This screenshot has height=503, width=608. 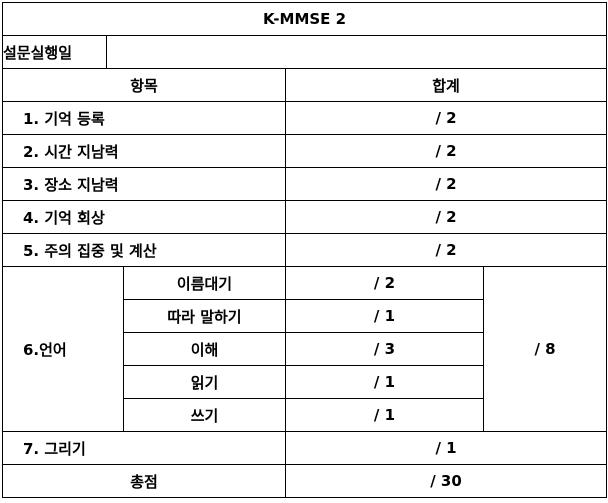 I want to click on row-score: / 1, so click(x=446, y=448).